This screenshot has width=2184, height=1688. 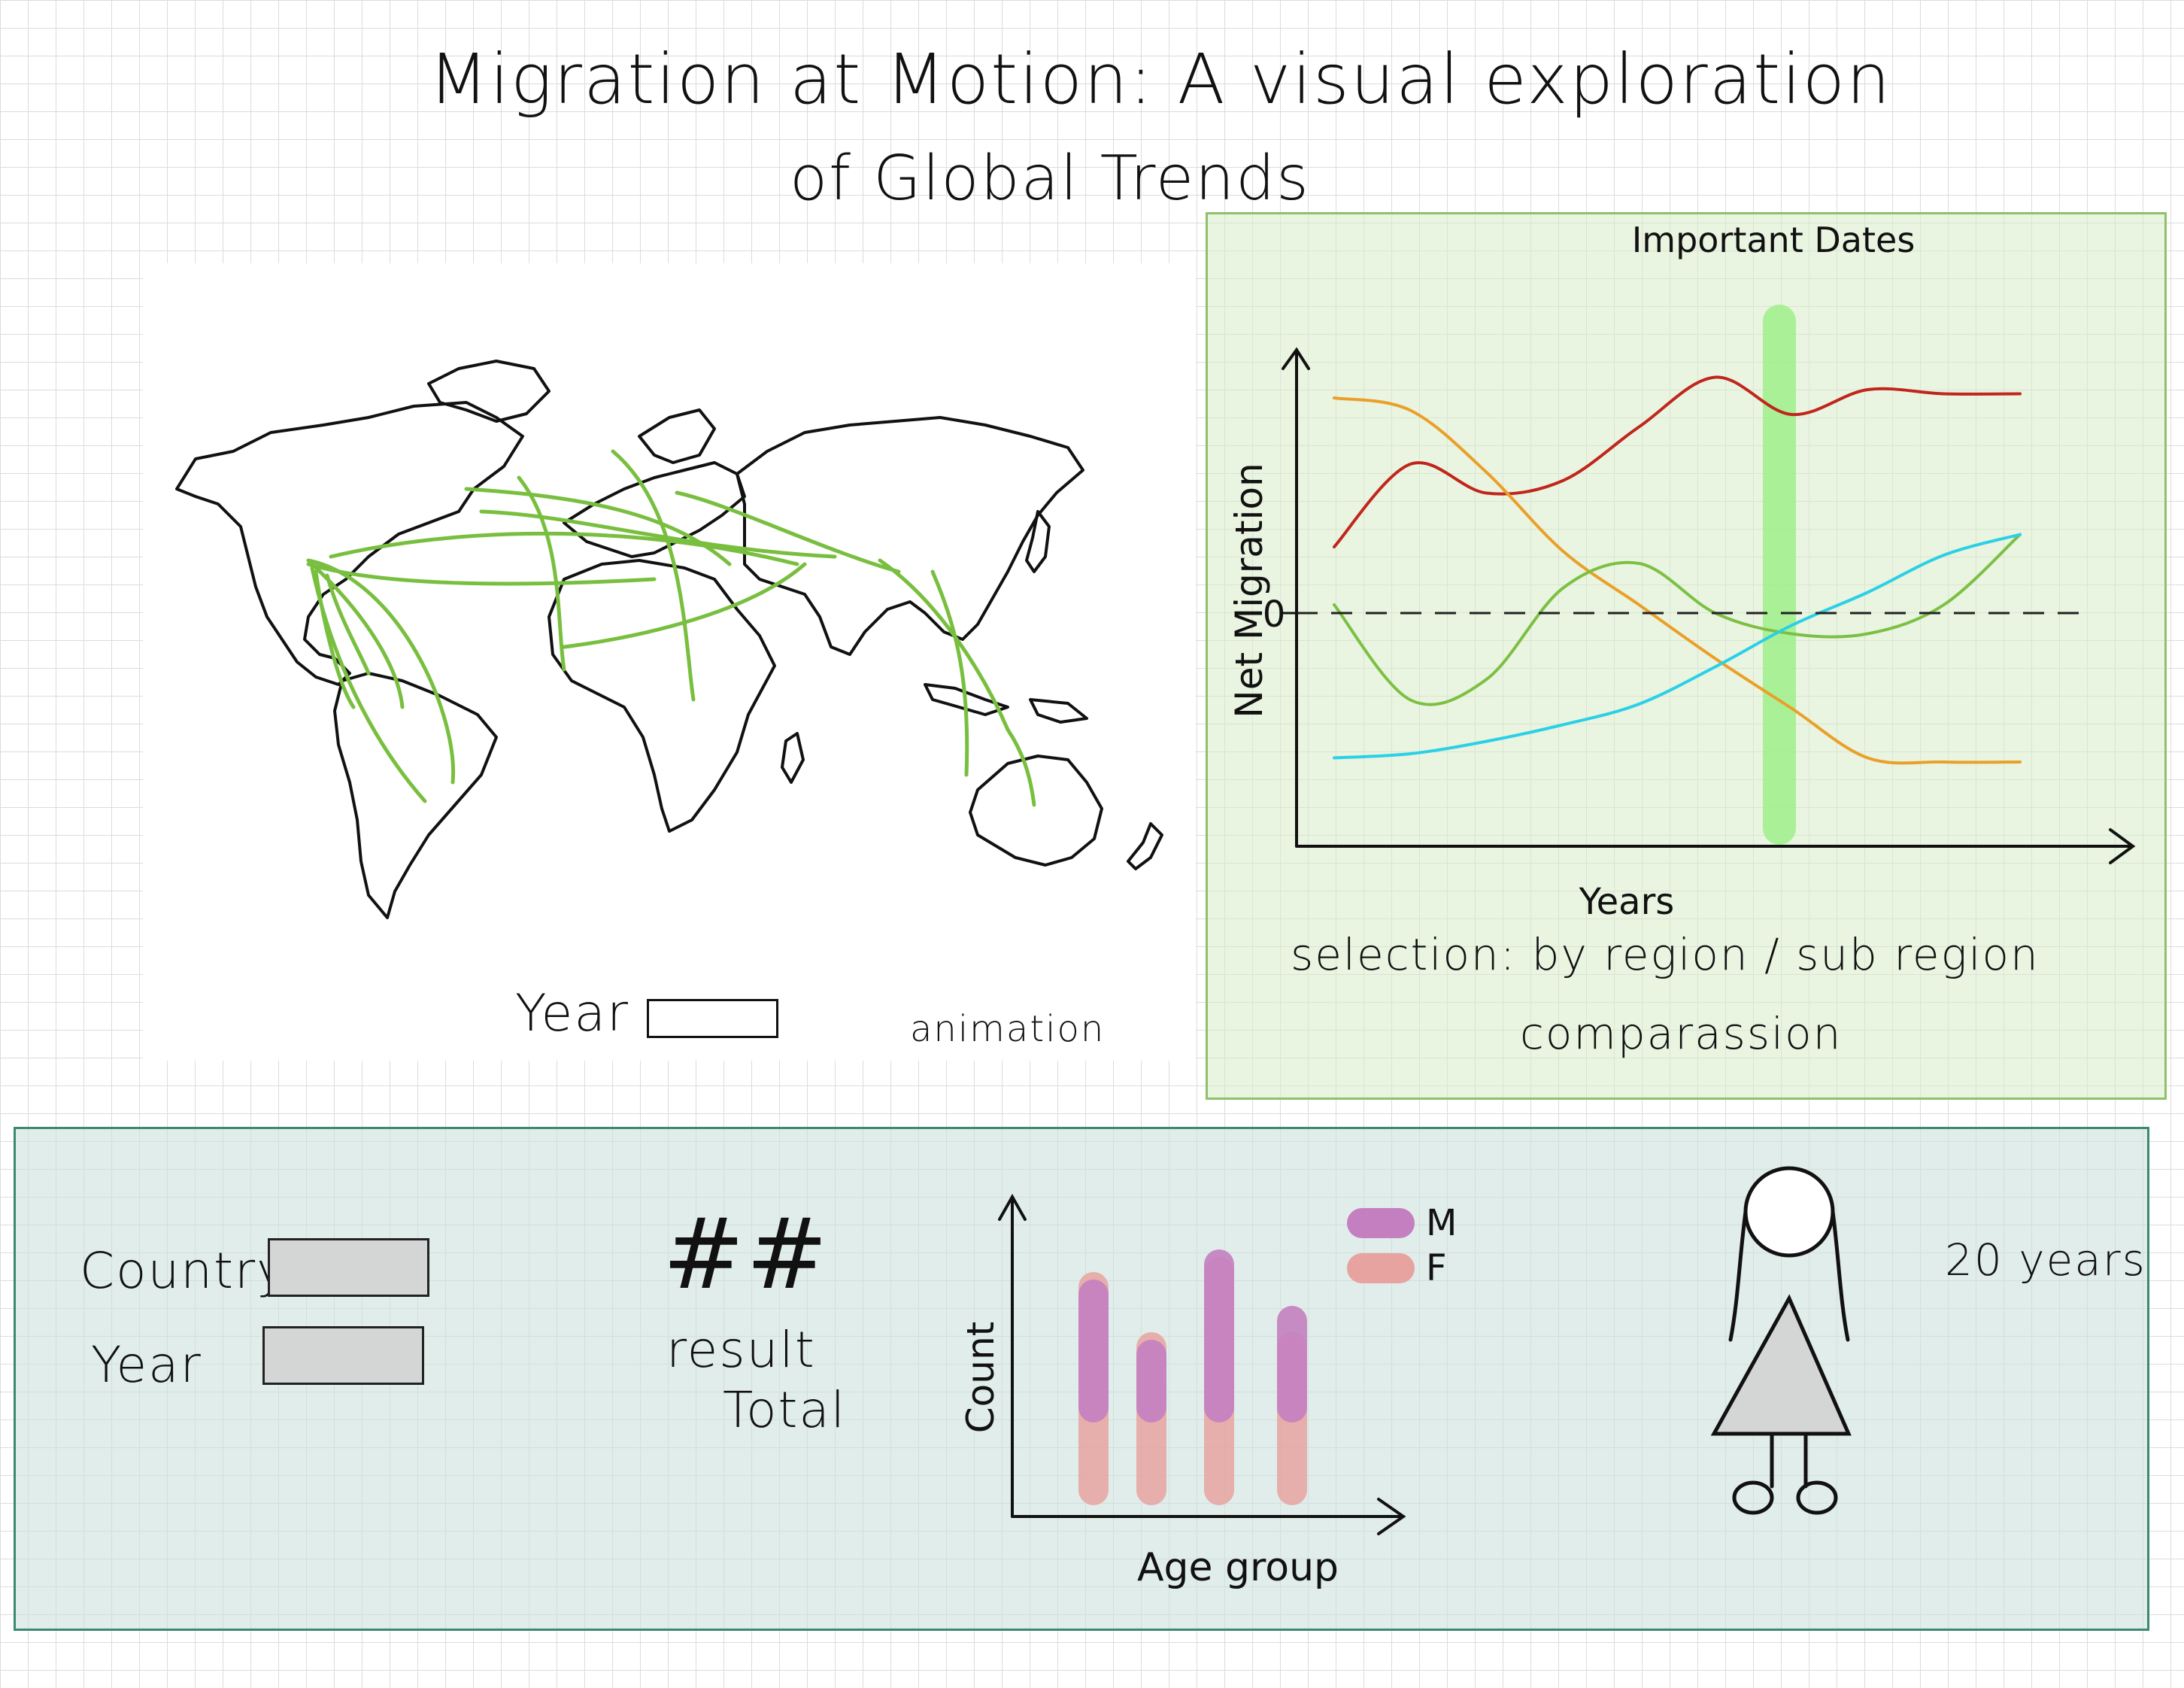 What do you see at coordinates (1058, 711) in the screenshot?
I see `new-guinea` at bounding box center [1058, 711].